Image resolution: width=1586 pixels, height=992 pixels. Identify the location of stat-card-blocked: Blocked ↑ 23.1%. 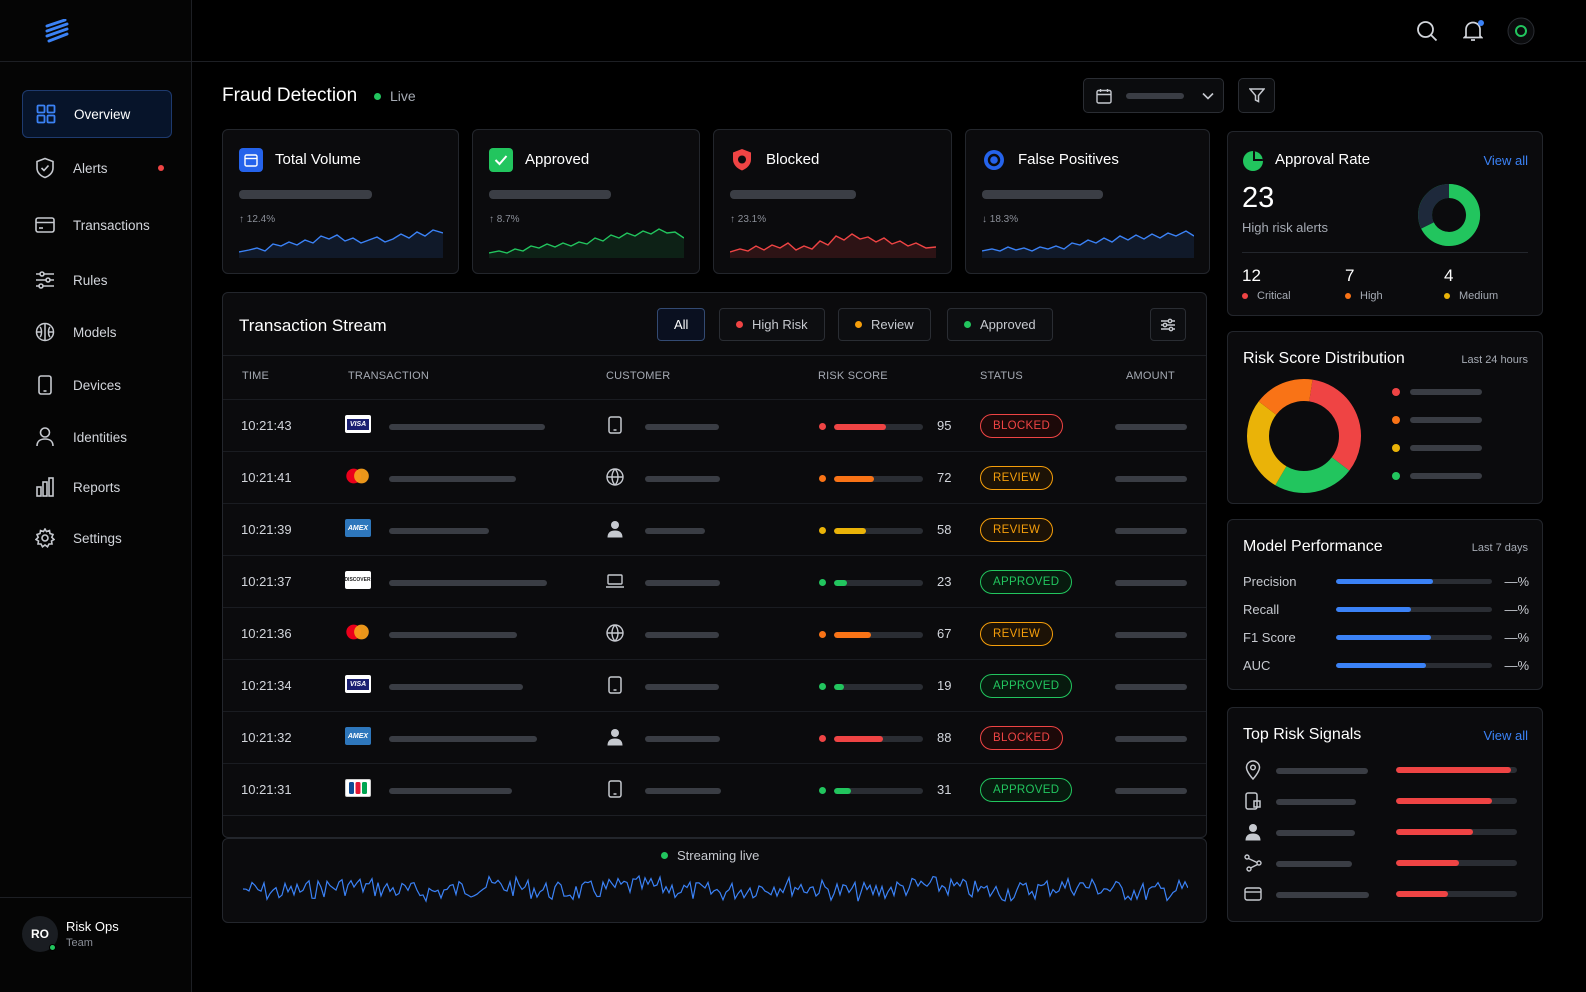
(832, 201).